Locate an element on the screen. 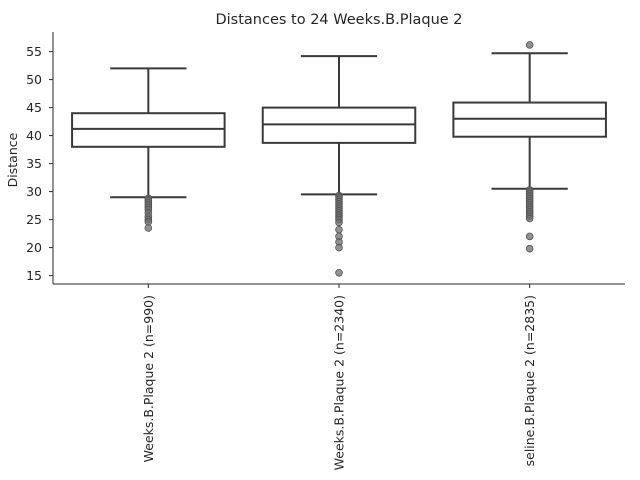 Image resolution: width=640 pixels, height=480 pixels. y-tick-label: 45 is located at coordinates (34, 107).